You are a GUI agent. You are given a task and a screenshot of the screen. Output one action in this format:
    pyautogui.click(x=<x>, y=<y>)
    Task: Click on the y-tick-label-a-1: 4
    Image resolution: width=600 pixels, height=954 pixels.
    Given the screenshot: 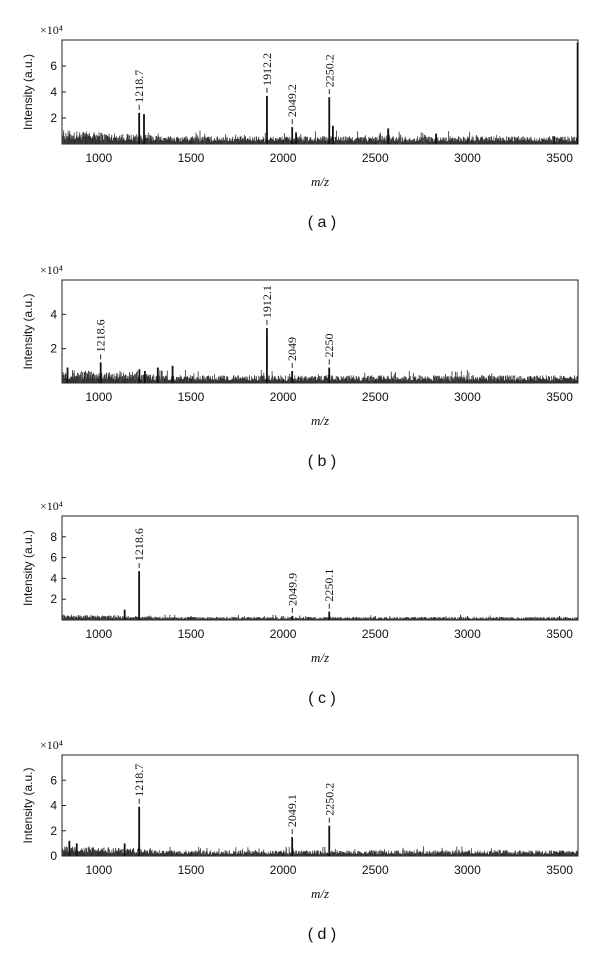 What is the action you would take?
    pyautogui.click(x=53, y=92)
    